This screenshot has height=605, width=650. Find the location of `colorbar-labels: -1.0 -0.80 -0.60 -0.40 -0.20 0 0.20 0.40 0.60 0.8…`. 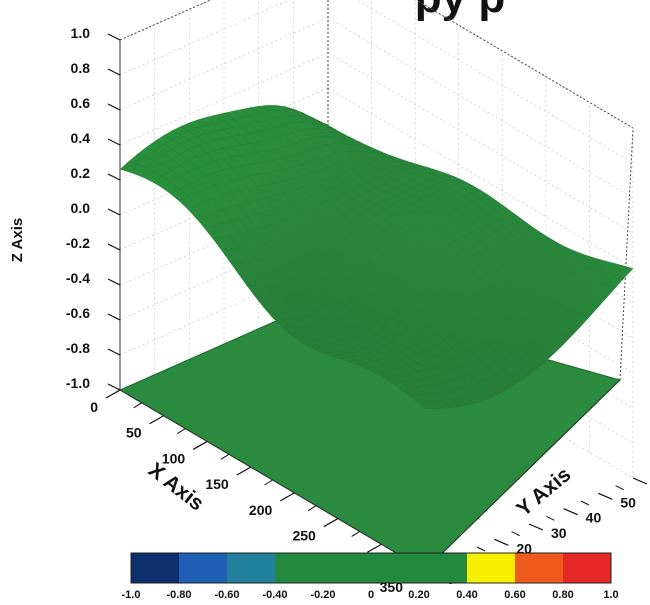

colorbar-labels: -1.0 -0.80 -0.60 -0.40 -0.20 0 0.20 0.40 0.60 0.8… is located at coordinates (370, 595).